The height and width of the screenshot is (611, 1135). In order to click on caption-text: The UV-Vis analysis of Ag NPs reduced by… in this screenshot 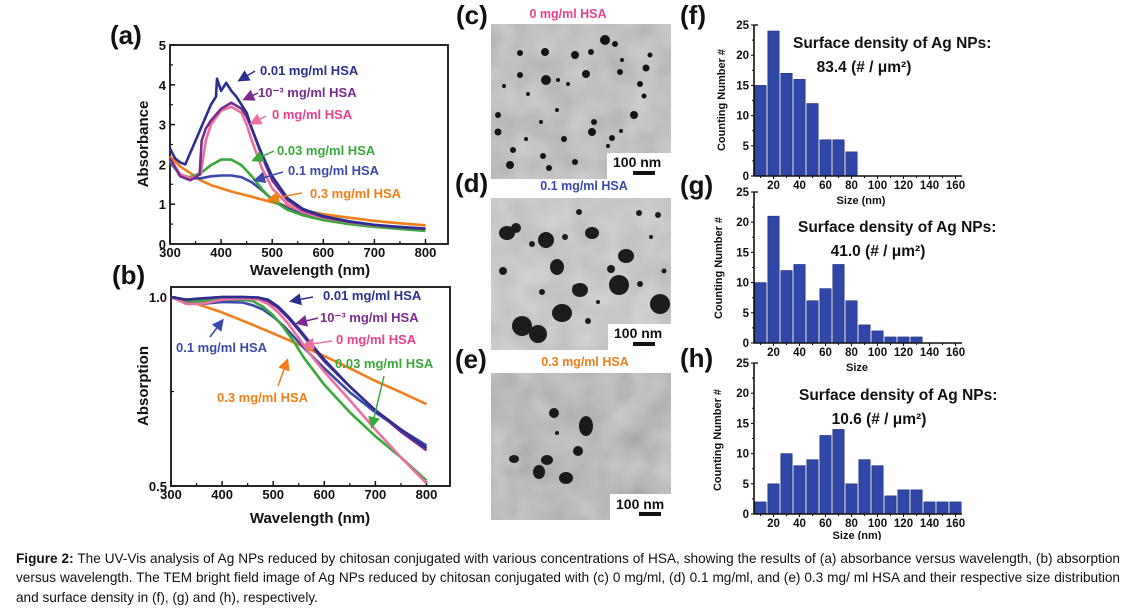, I will do `click(568, 578)`.